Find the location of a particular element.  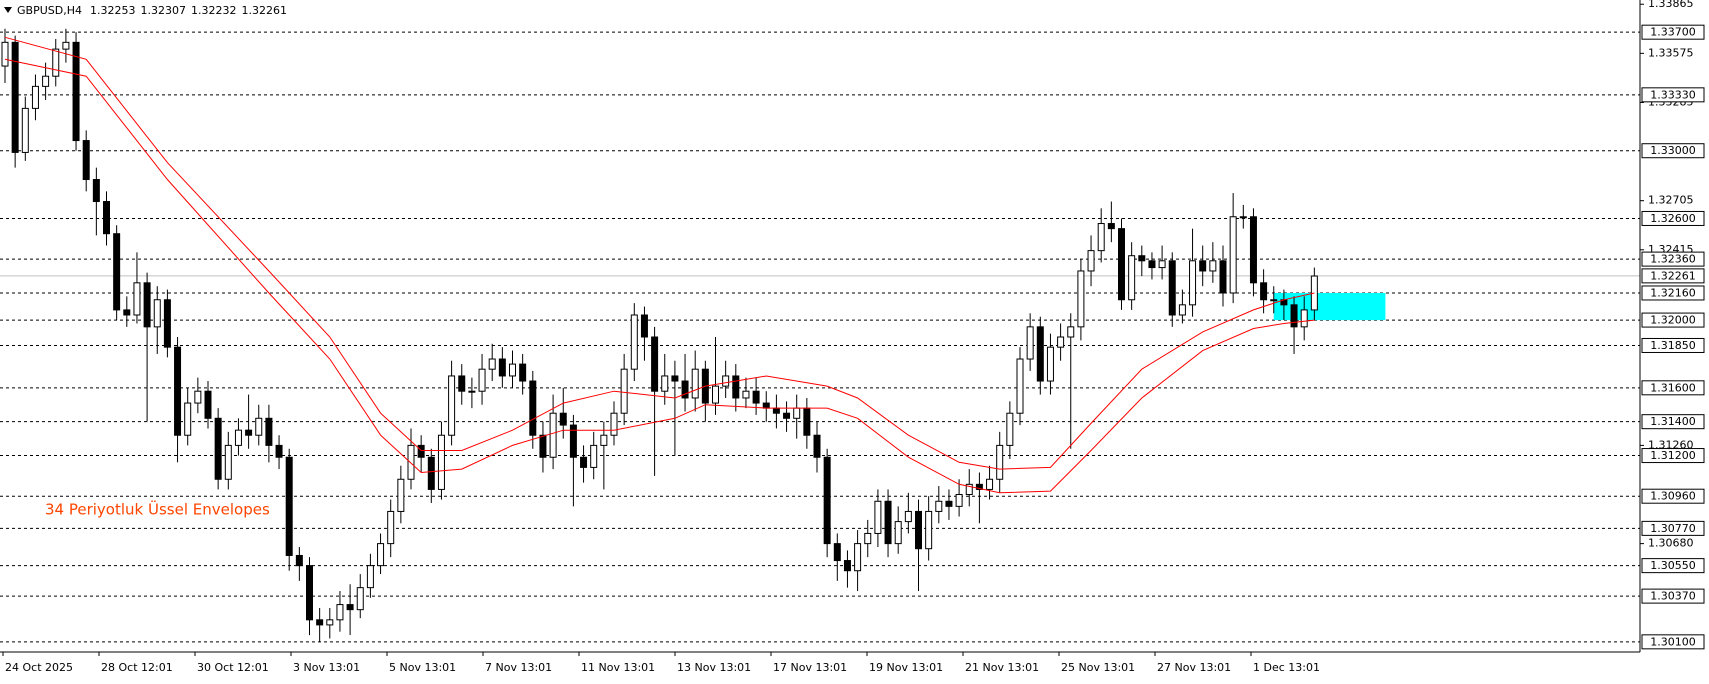

zone is located at coordinates (1329, 306).